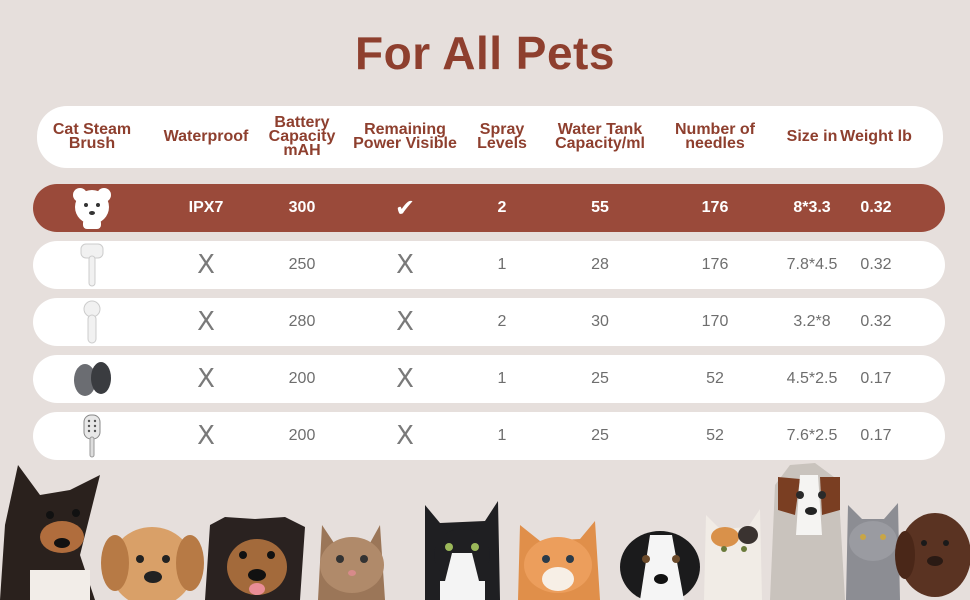 This screenshot has height=600, width=970. Describe the element at coordinates (733, 554) in the screenshot. I see `cat-calico-icon` at that location.